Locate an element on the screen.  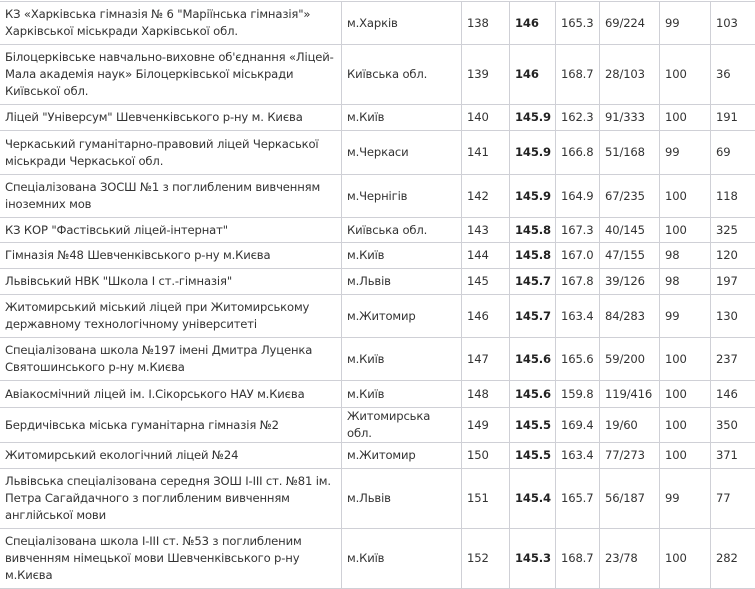
region-cell: Житомирська обл. is located at coordinates (402, 425).